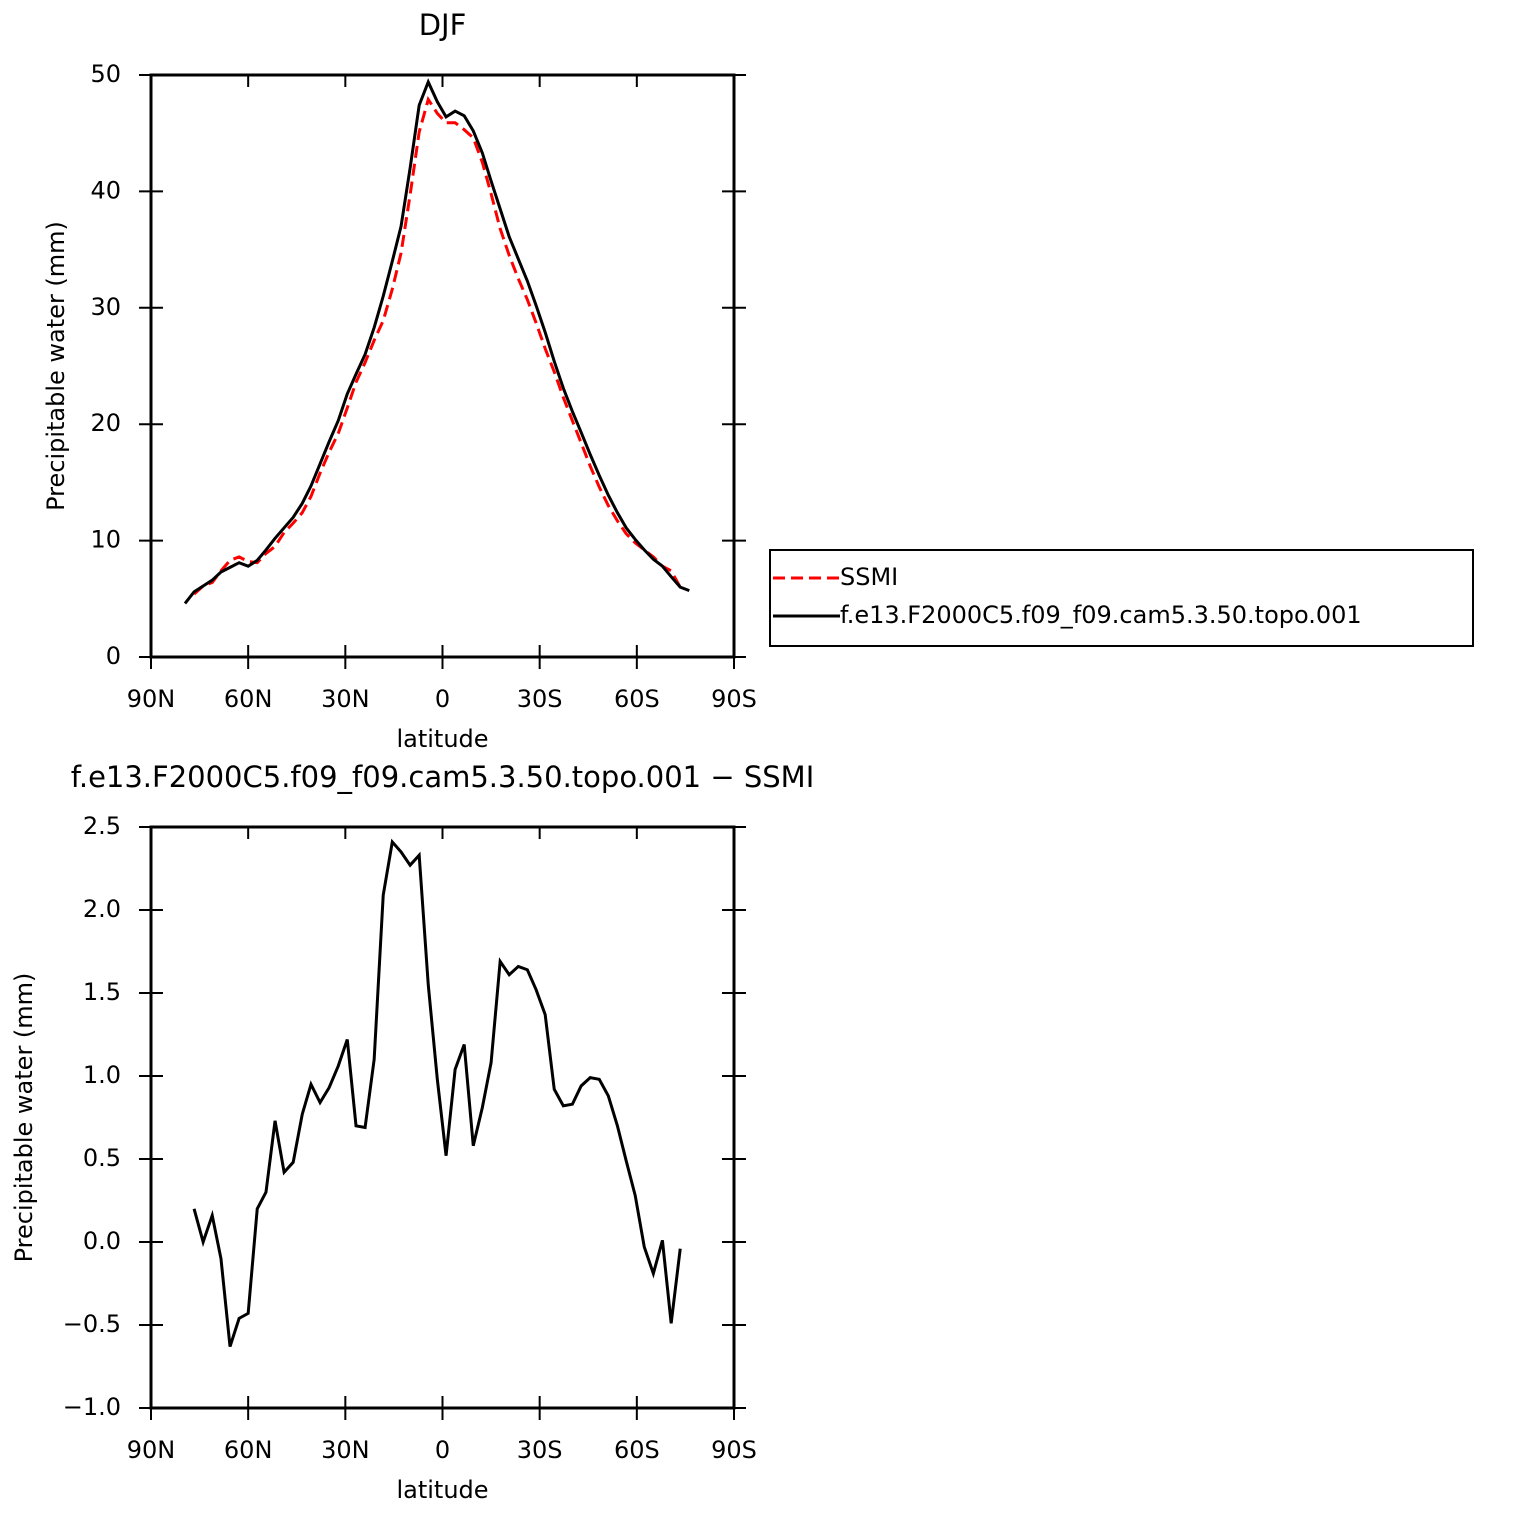 The width and height of the screenshot is (1516, 1513). What do you see at coordinates (102, 909) in the screenshot?
I see `y-tick-label: 2.0` at bounding box center [102, 909].